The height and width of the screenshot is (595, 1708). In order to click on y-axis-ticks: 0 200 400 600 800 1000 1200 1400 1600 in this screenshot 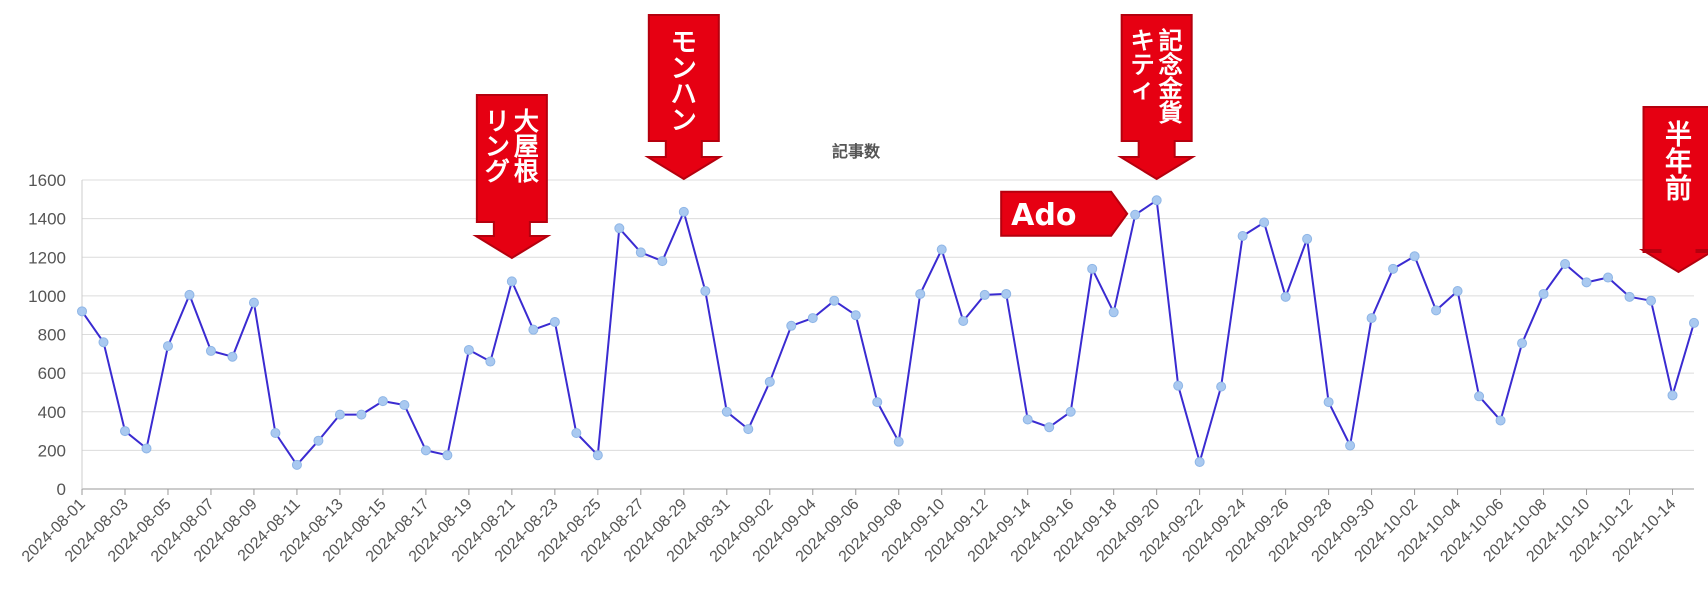, I will do `click(47, 335)`.